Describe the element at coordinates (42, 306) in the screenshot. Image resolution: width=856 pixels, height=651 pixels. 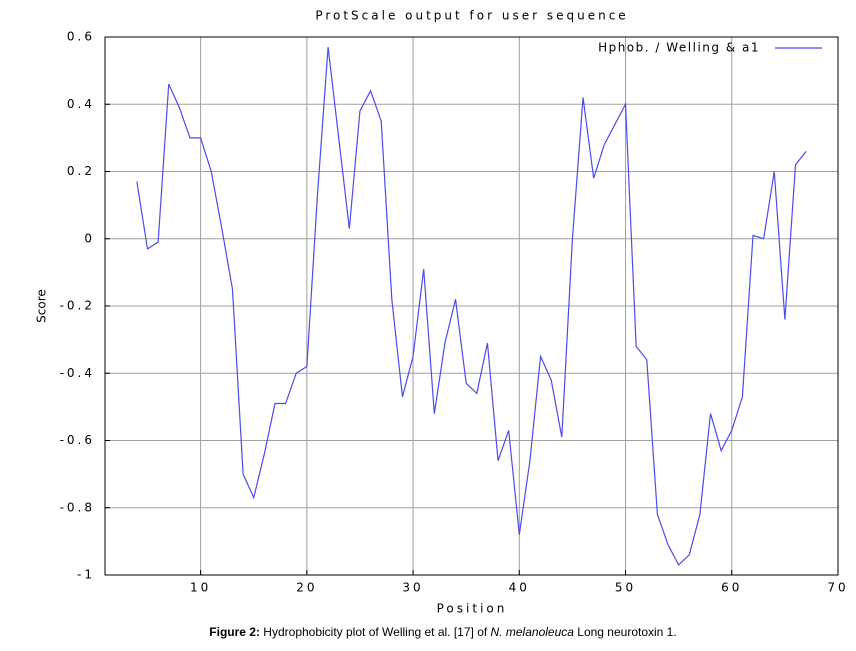
I see `y-axis-label: Score` at that location.